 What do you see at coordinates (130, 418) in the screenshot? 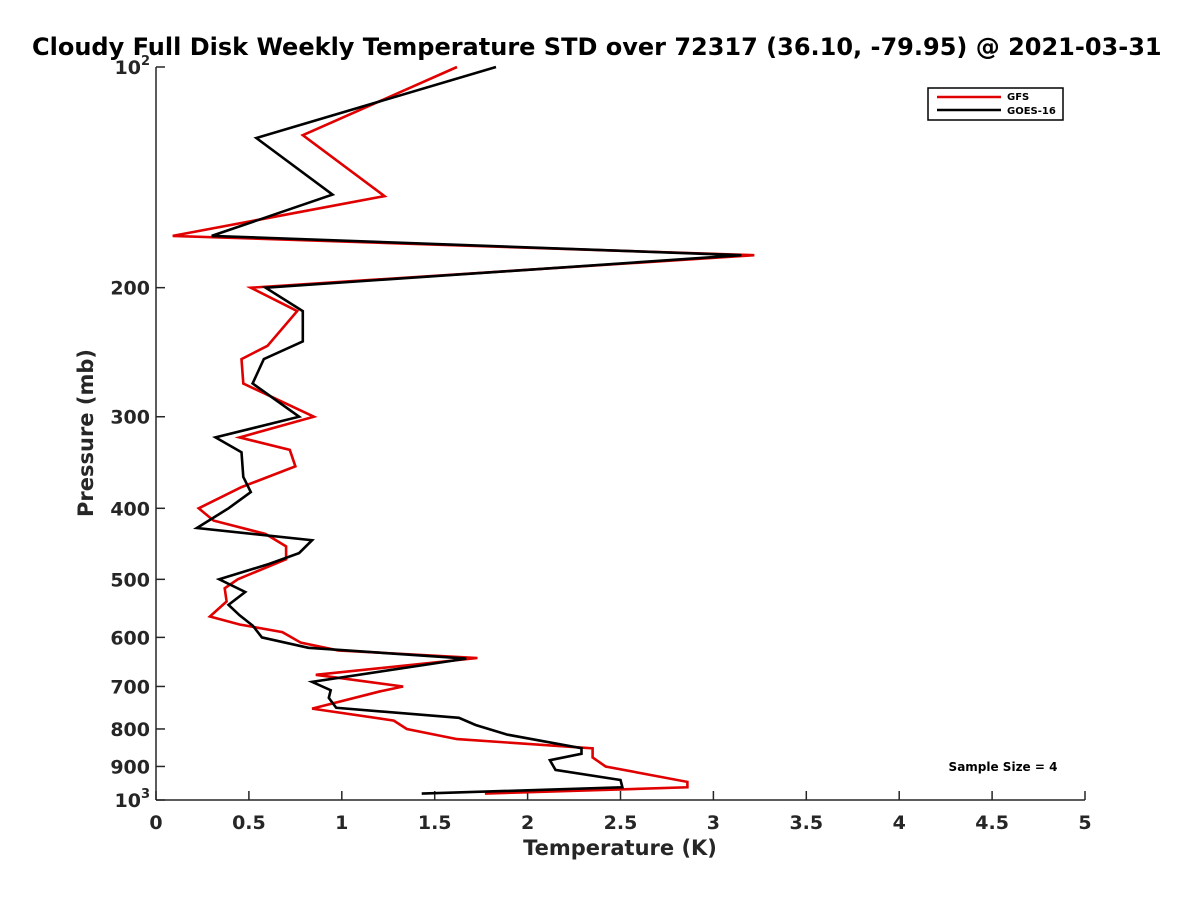
I see `y-tick-label: 300` at bounding box center [130, 418].